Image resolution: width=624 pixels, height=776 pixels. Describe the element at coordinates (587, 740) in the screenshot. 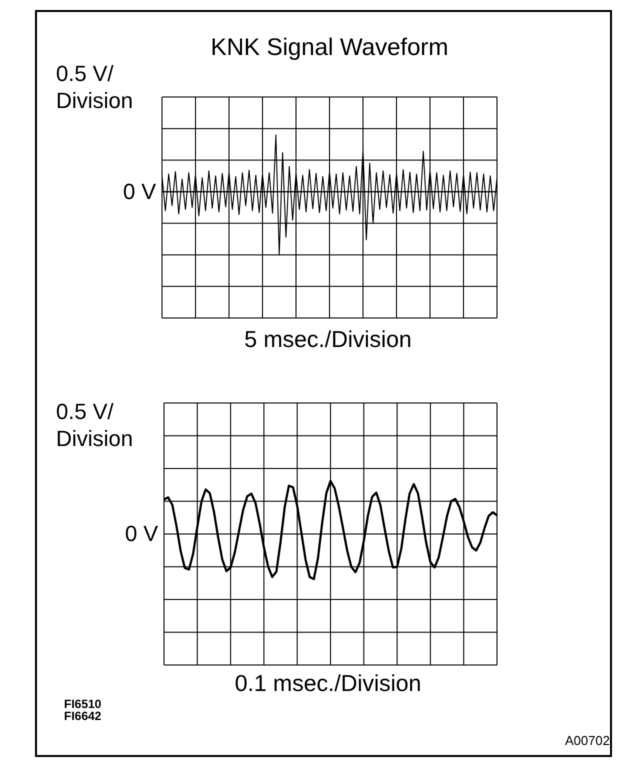

I see `text: A00702` at that location.